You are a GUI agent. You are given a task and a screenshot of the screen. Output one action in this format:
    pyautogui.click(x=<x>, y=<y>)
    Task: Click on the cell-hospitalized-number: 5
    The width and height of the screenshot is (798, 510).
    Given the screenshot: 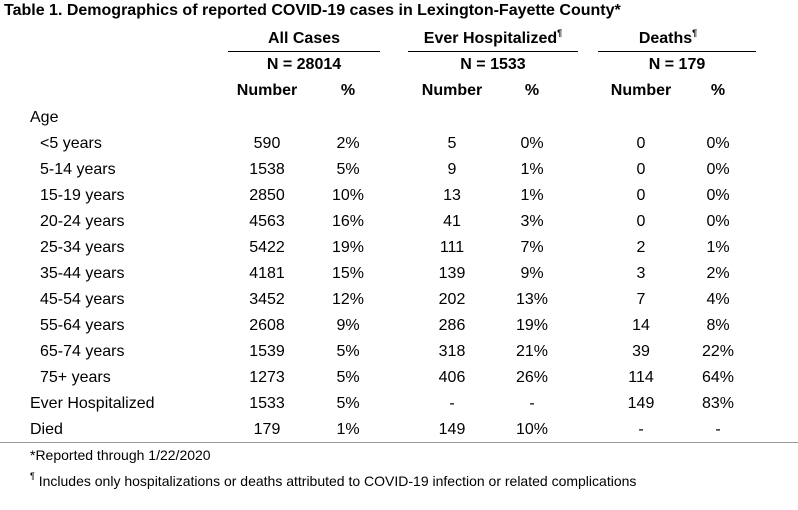 What is the action you would take?
    pyautogui.click(x=452, y=143)
    